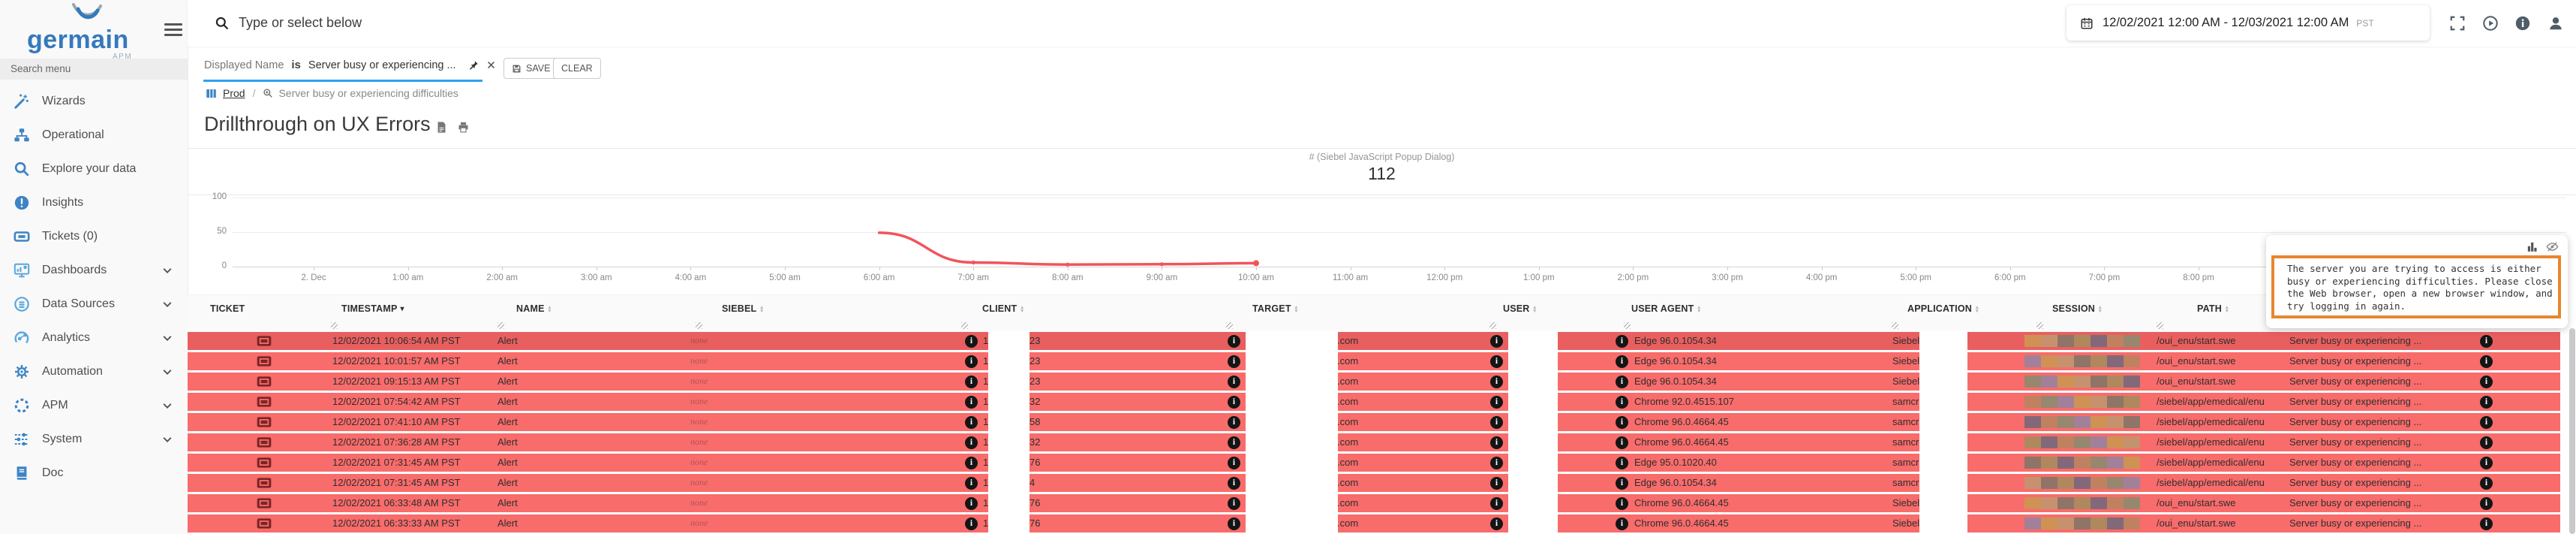  Describe the element at coordinates (94, 439) in the screenshot. I see `sidebar-item-system: System` at that location.